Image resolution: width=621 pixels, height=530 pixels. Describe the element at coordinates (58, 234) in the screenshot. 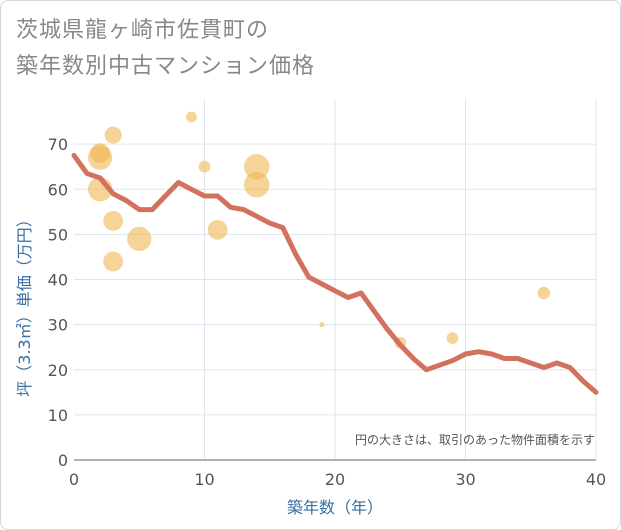

I see `y-tick-label: 50` at that location.